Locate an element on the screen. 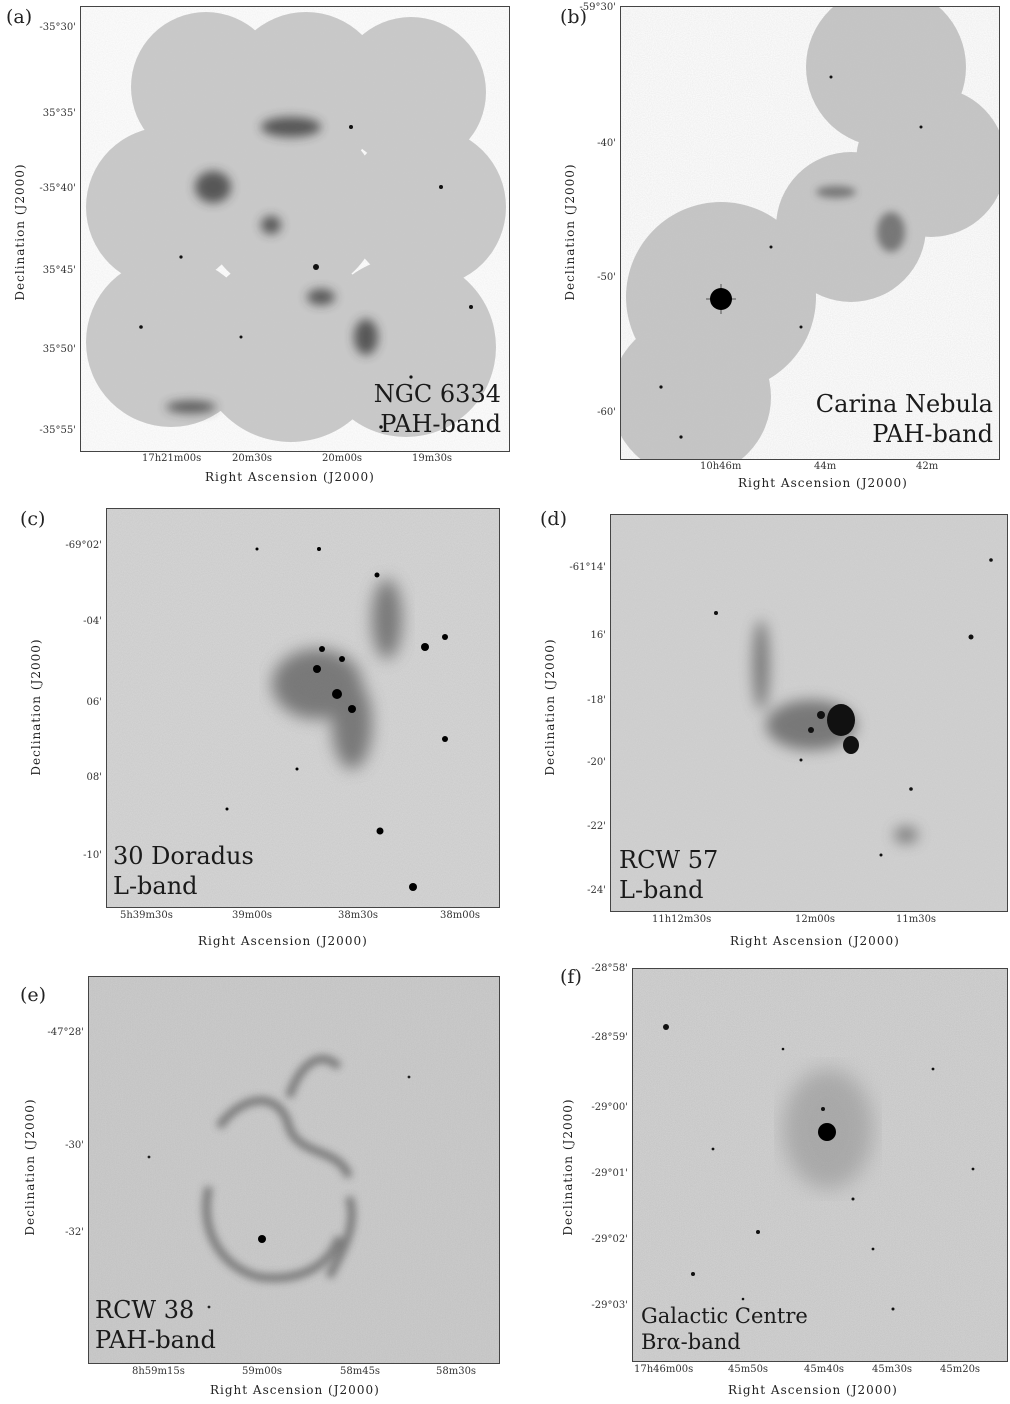 This screenshot has height=1404, width=1010. carina-mosaic-image is located at coordinates (810, 233).